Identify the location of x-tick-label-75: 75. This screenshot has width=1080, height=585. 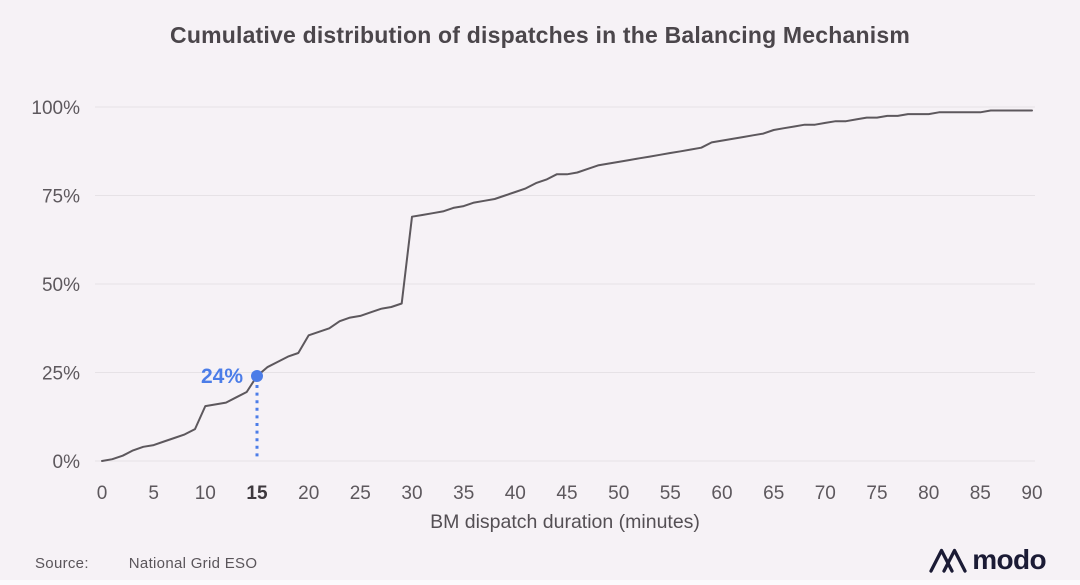
(876, 493).